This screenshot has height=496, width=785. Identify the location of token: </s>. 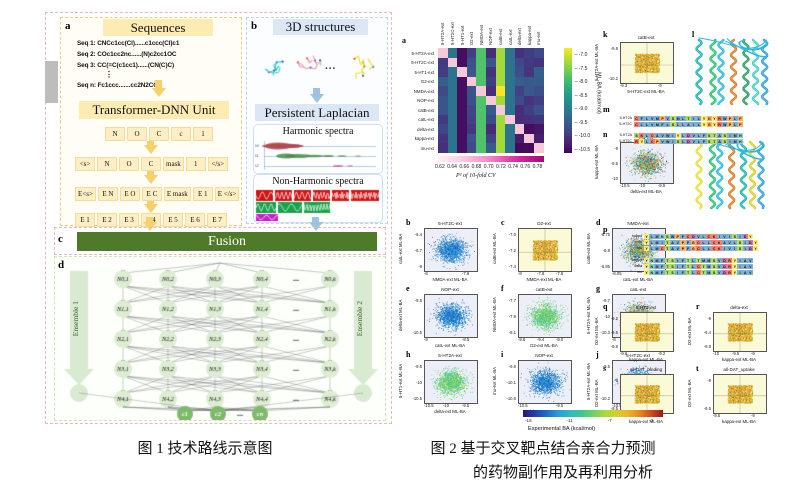
(217, 164).